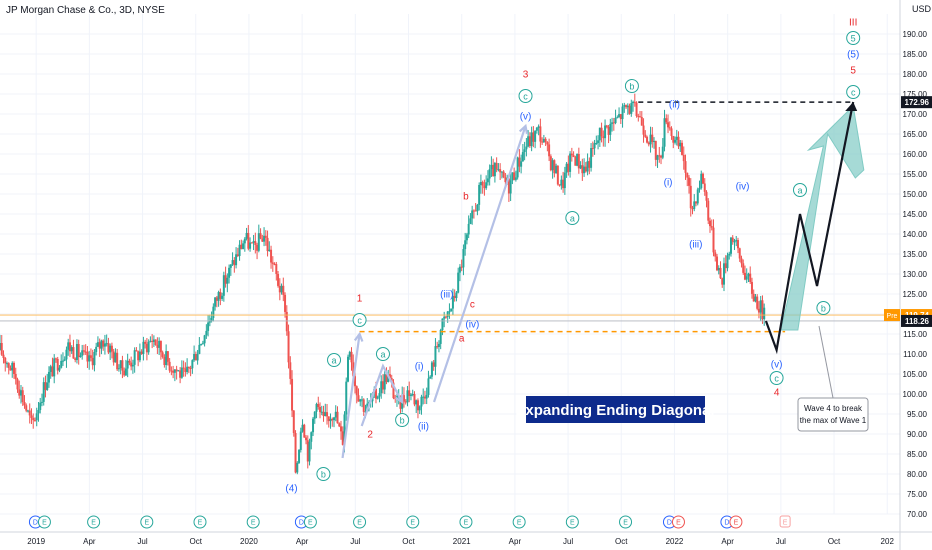 The width and height of the screenshot is (932, 550). I want to click on earnings-future-marker, so click(785, 521).